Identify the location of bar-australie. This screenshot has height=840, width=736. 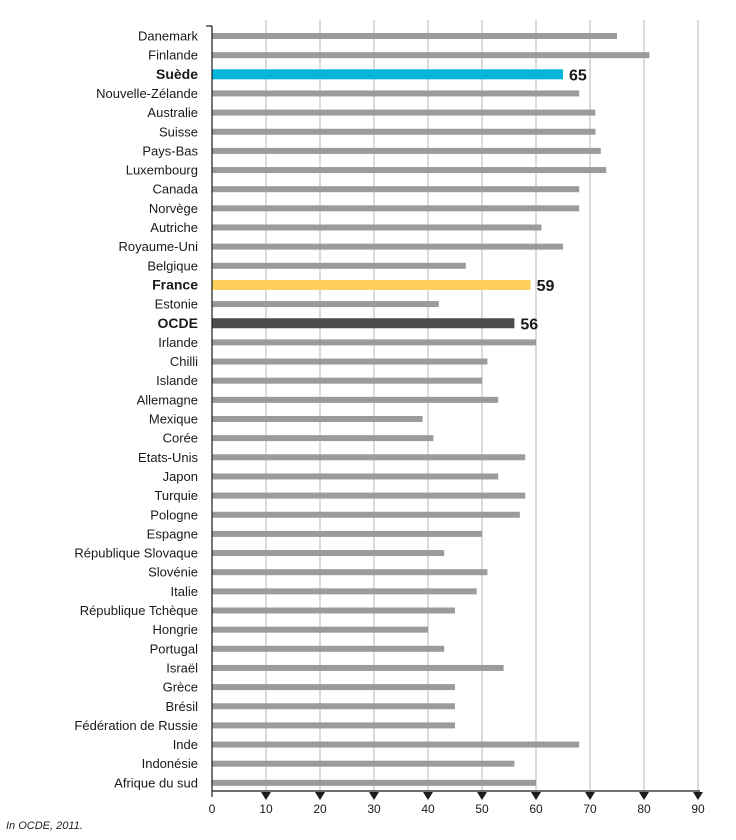
(404, 112).